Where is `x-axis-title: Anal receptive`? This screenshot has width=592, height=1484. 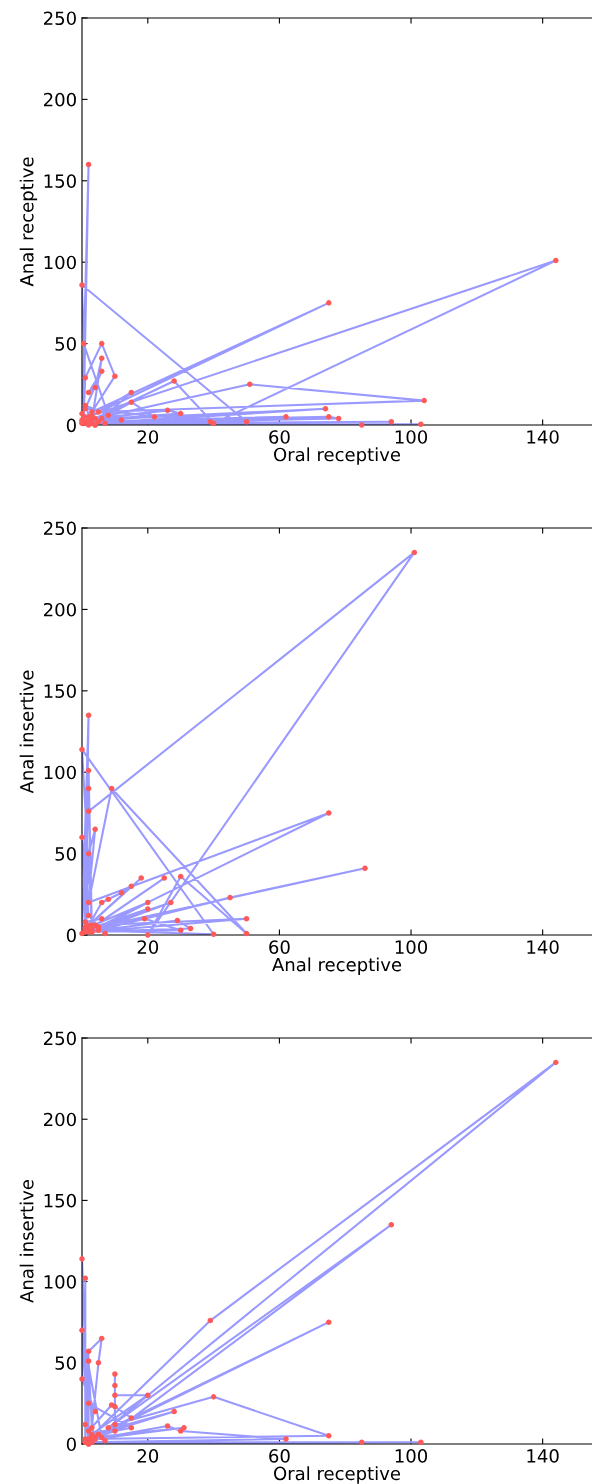
x-axis-title: Anal receptive is located at coordinates (337, 966).